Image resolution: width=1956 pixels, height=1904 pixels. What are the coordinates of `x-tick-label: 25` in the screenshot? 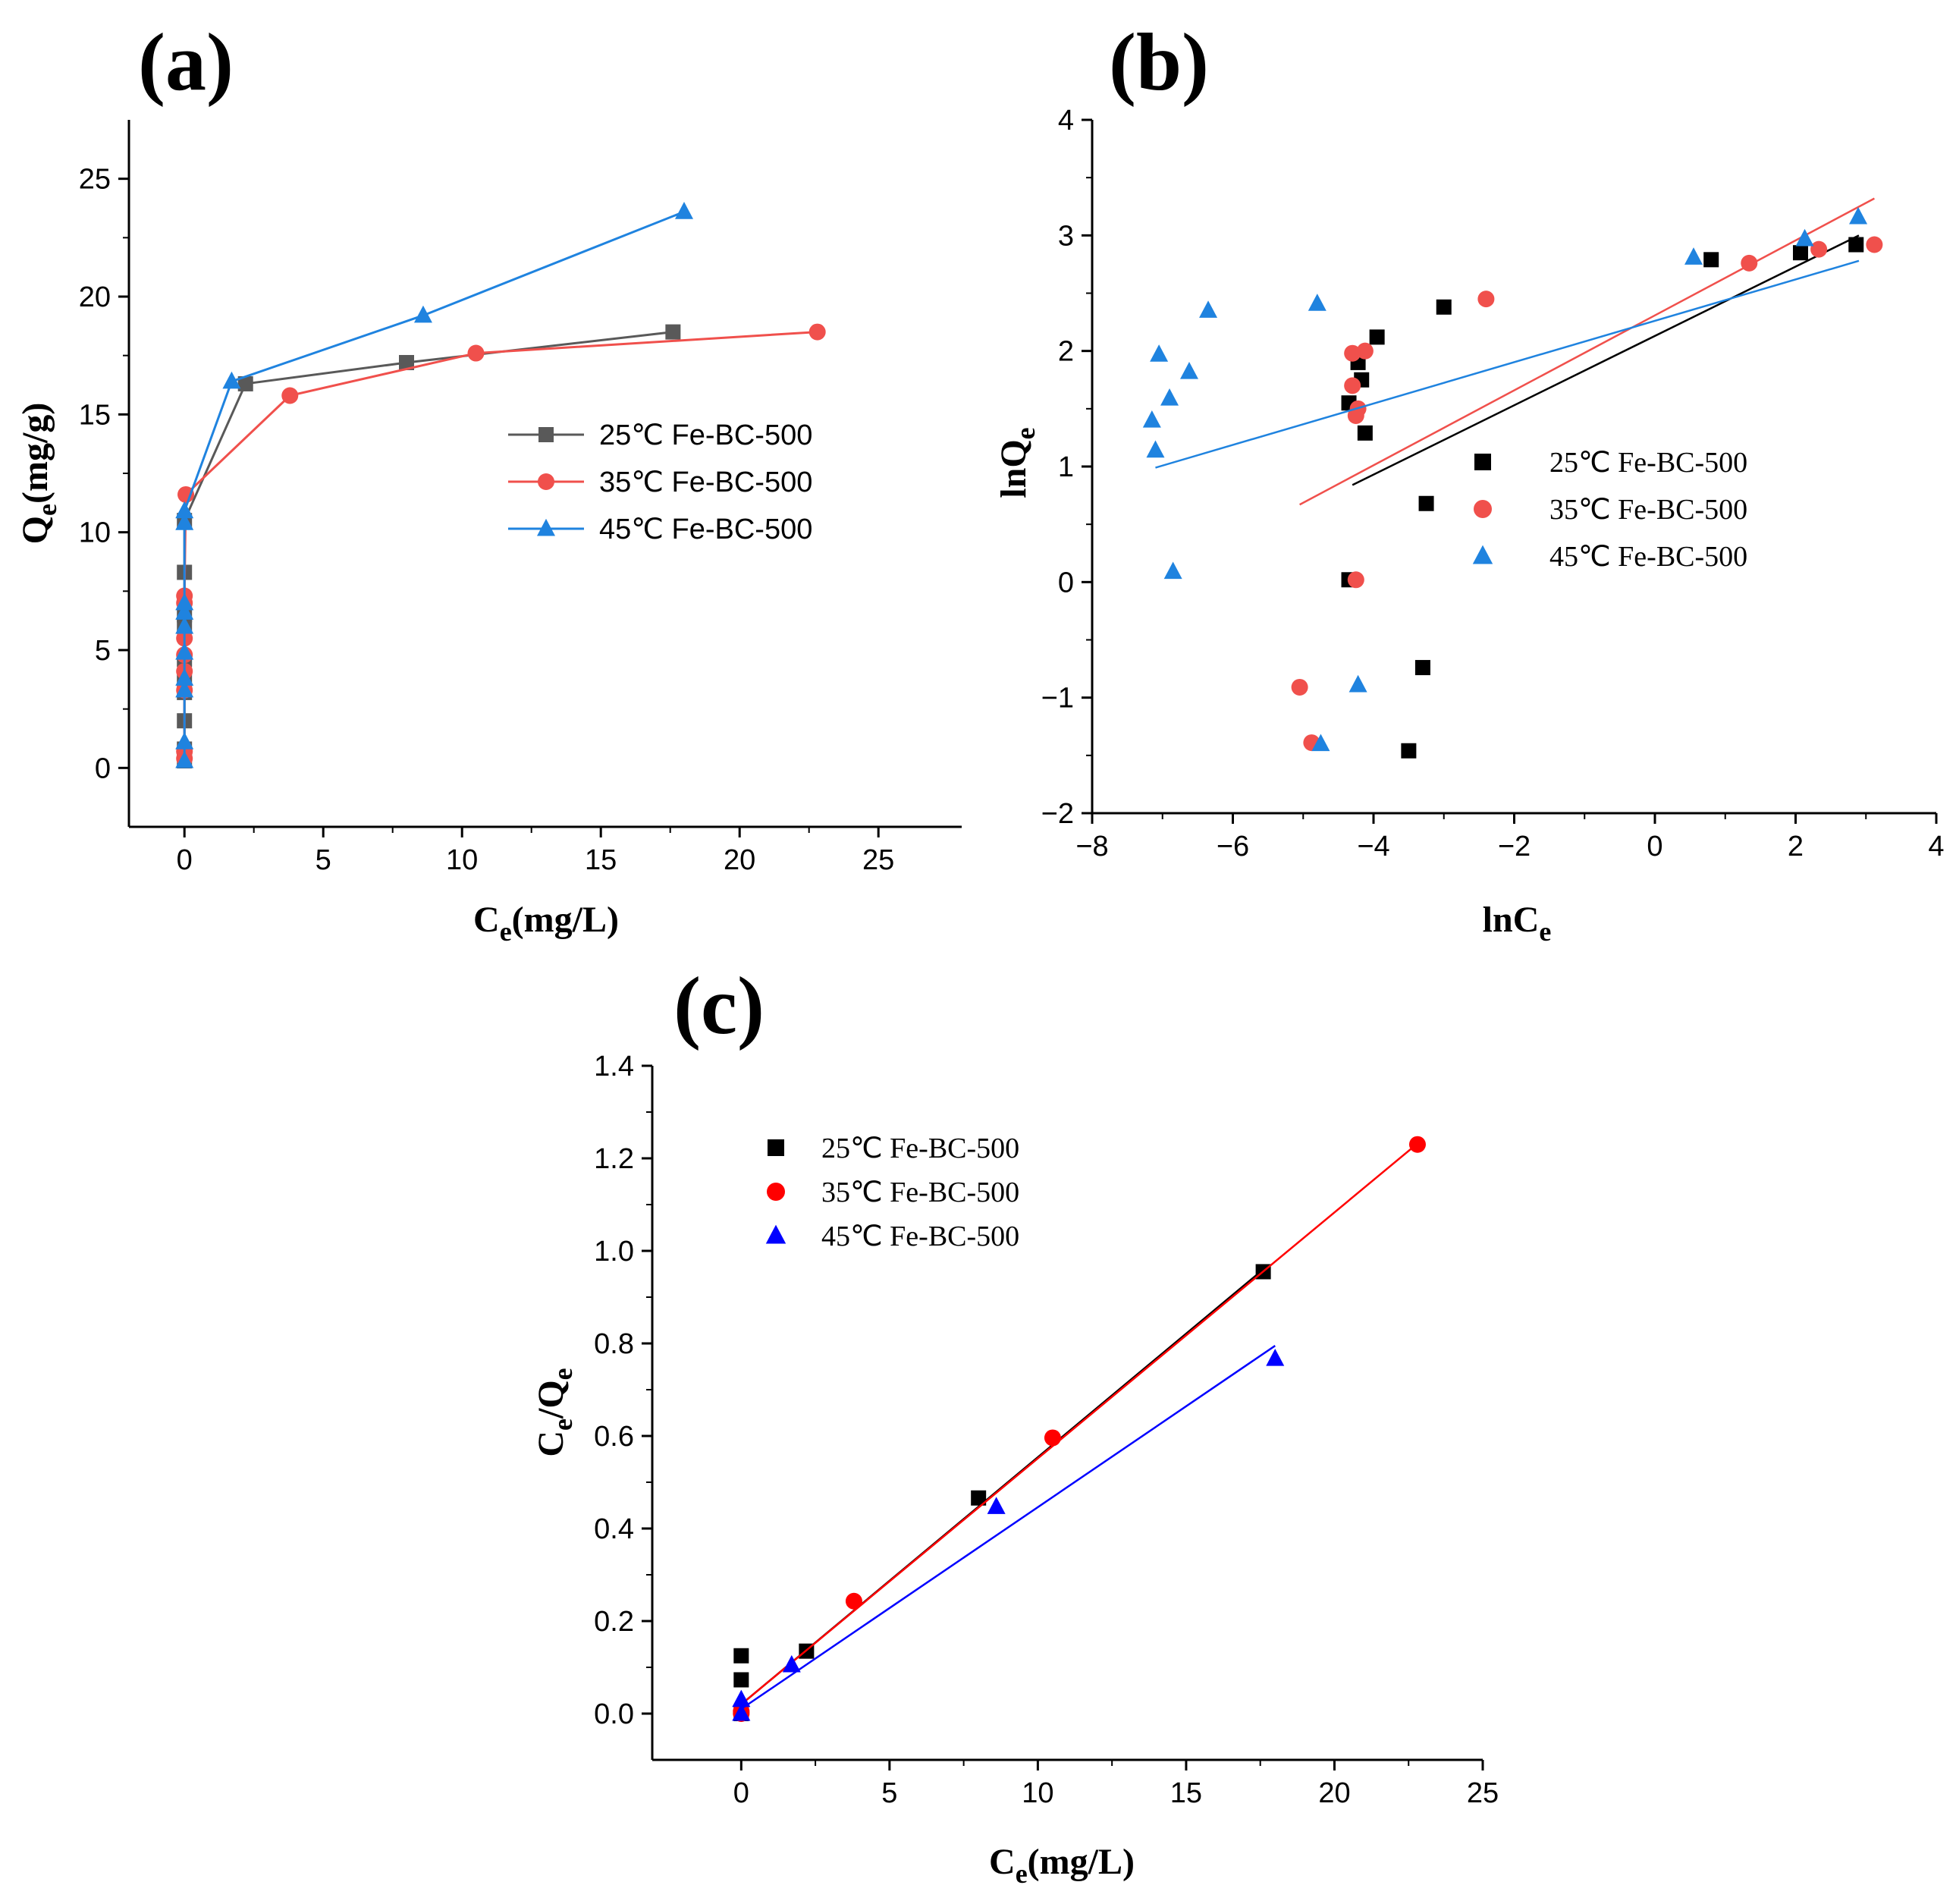 It's located at (878, 860).